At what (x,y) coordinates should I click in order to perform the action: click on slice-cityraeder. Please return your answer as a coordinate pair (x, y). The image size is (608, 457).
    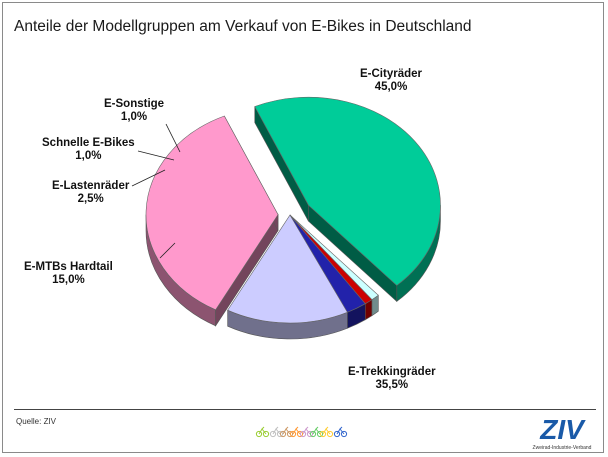
    Looking at the image, I should click on (347, 191).